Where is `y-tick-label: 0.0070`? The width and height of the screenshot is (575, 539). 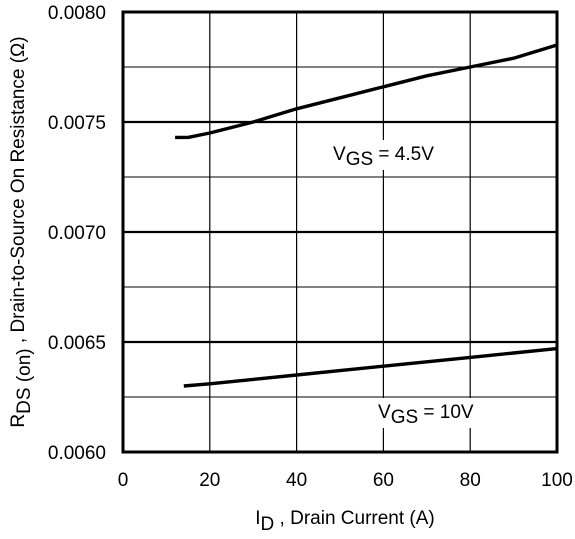
y-tick-label: 0.0070 is located at coordinates (77, 233).